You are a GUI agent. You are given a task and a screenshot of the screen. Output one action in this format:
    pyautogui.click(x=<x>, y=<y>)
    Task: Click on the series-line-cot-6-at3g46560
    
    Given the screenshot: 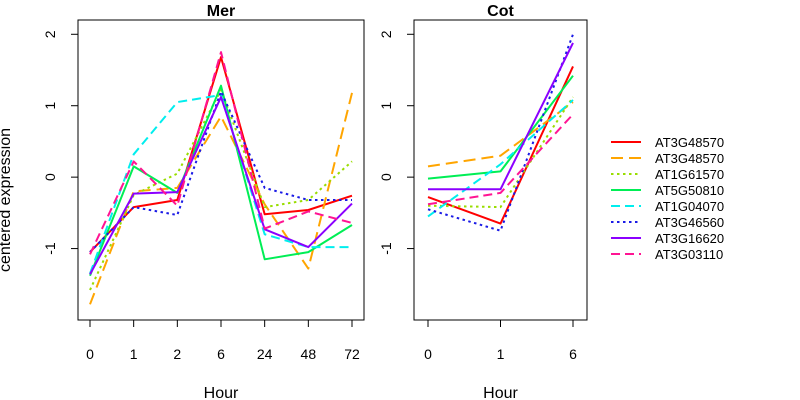 What is the action you would take?
    pyautogui.click(x=500, y=132)
    